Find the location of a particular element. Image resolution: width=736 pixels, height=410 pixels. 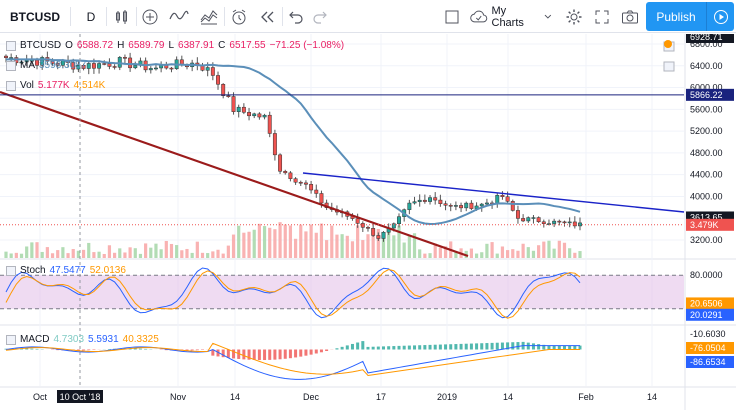

fullscreen-square-icon is located at coordinates (452, 16).